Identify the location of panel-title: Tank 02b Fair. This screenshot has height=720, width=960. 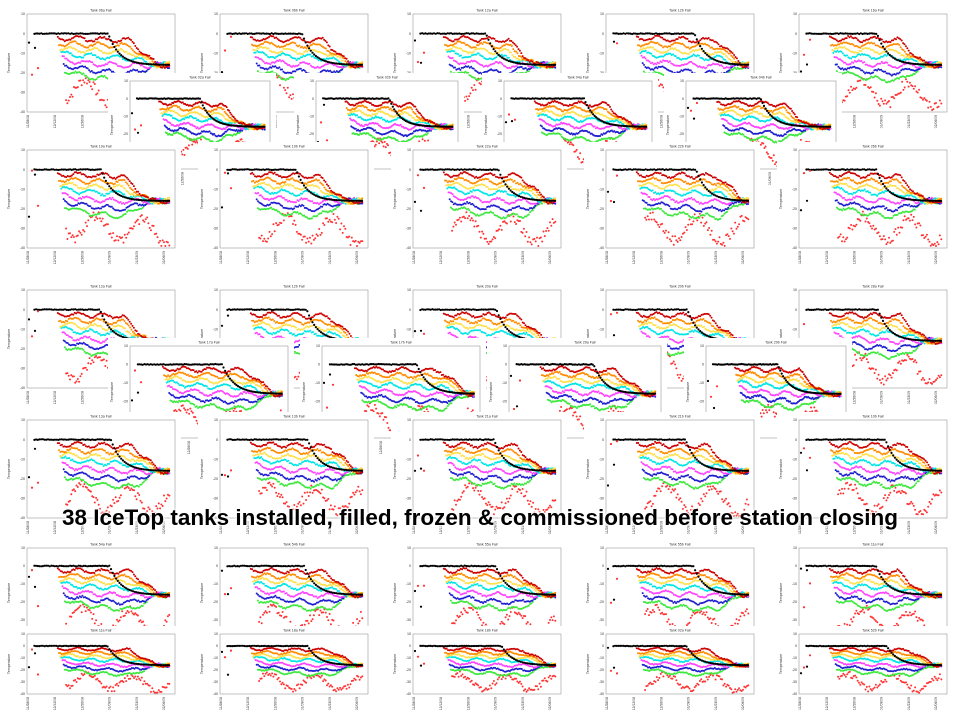
(387, 78).